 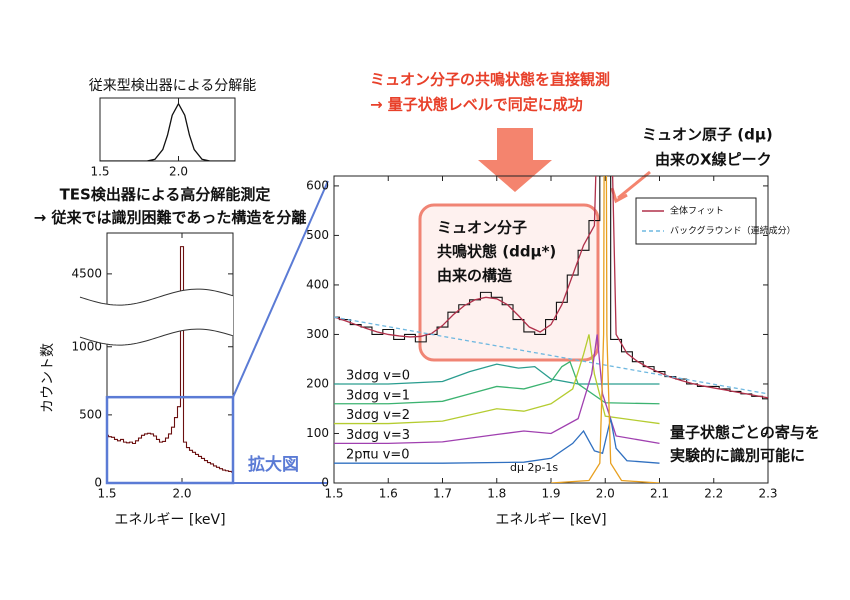 I want to click on annotation: 実験的に識別可能に, so click(x=737, y=456).